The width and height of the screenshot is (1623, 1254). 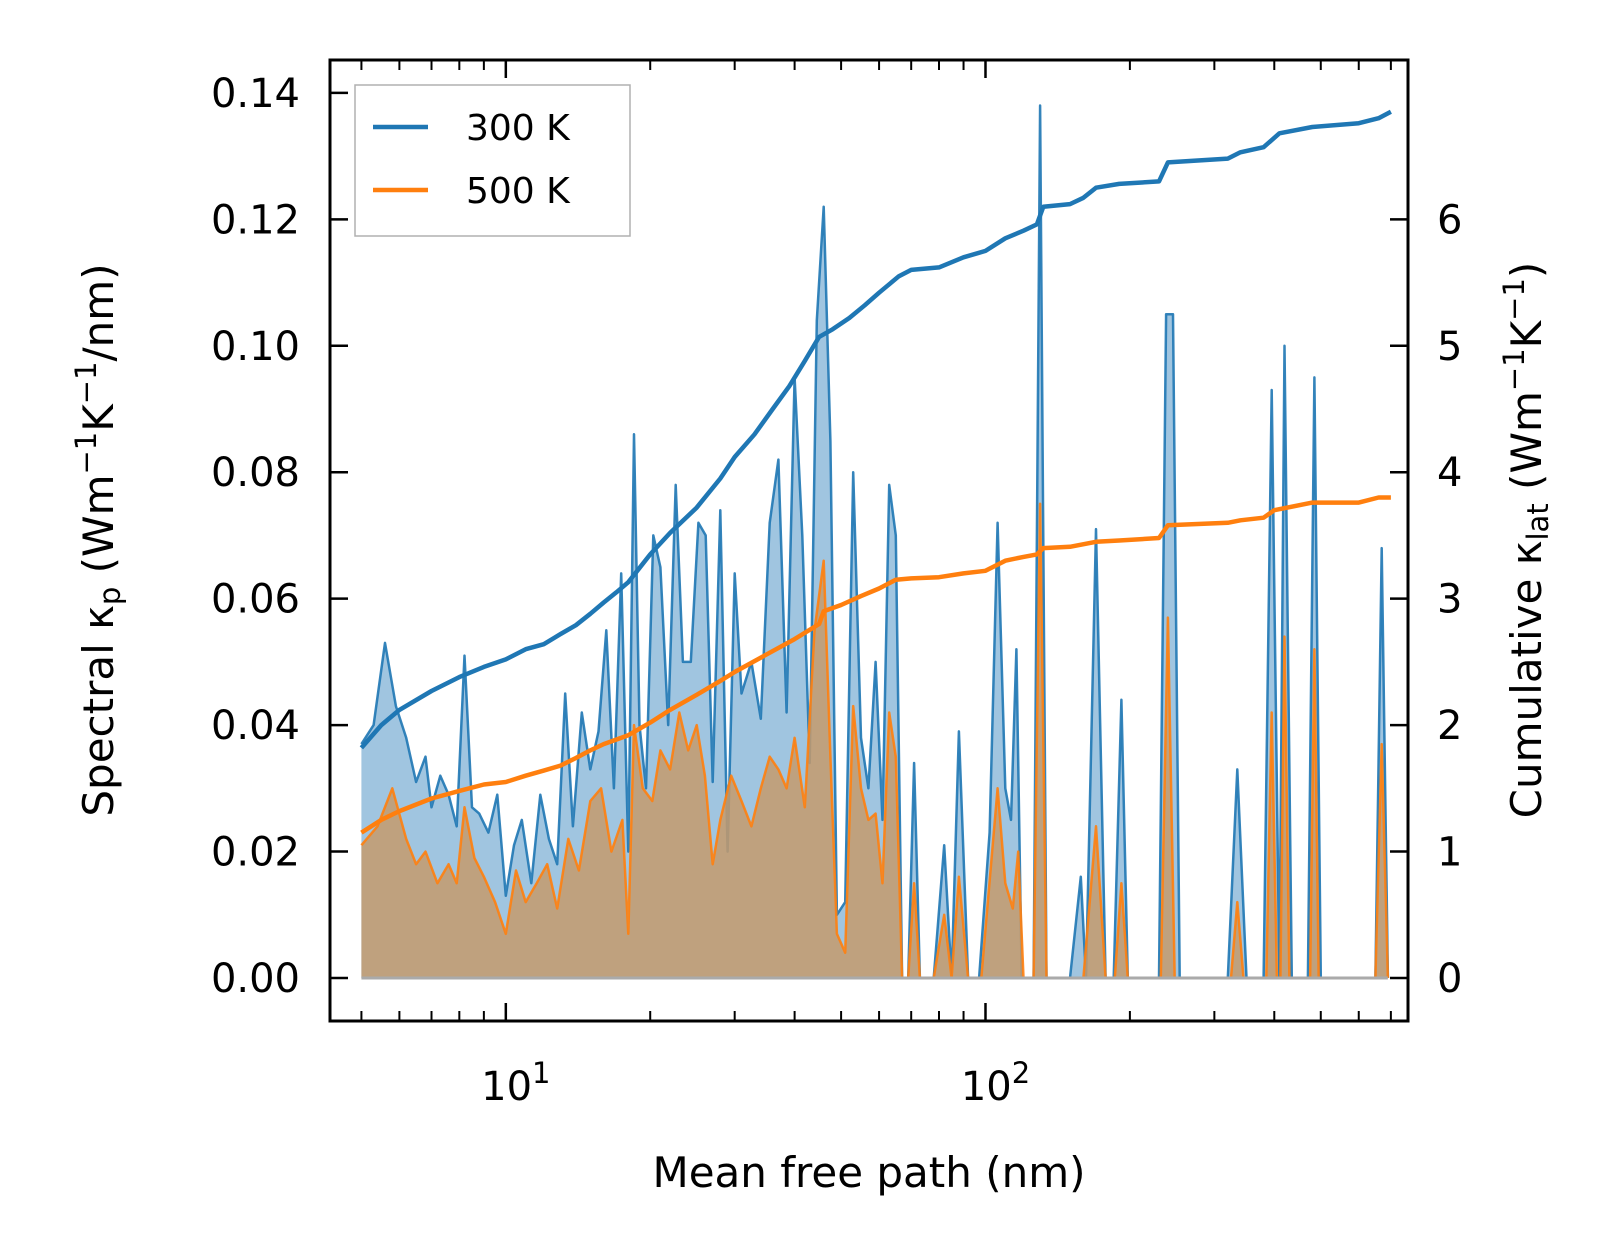 I want to click on y-right-title-sup1: −1, so click(x=1514, y=369).